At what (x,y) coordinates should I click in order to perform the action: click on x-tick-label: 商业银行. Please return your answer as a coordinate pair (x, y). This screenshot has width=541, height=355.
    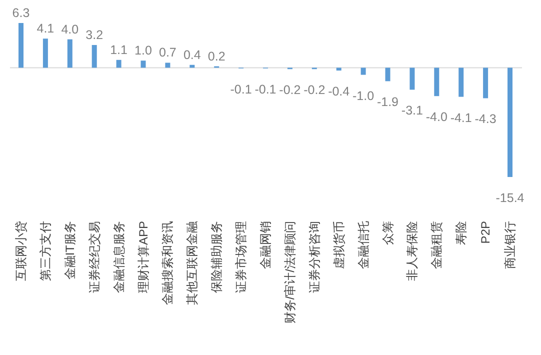
    Looking at the image, I should click on (510, 245).